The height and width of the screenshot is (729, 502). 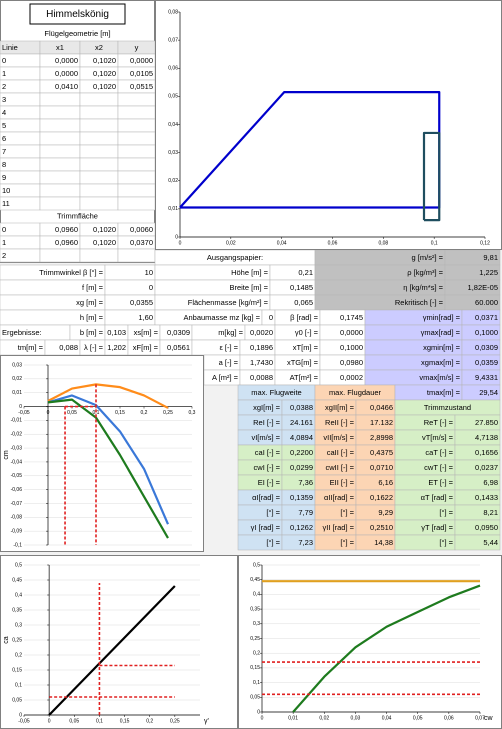 I want to click on y-tick-label: 0,25, so click(x=255, y=639).